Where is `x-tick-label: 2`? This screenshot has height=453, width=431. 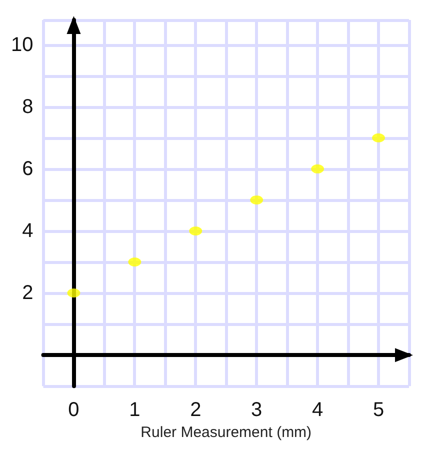 x-tick-label: 2 is located at coordinates (196, 410).